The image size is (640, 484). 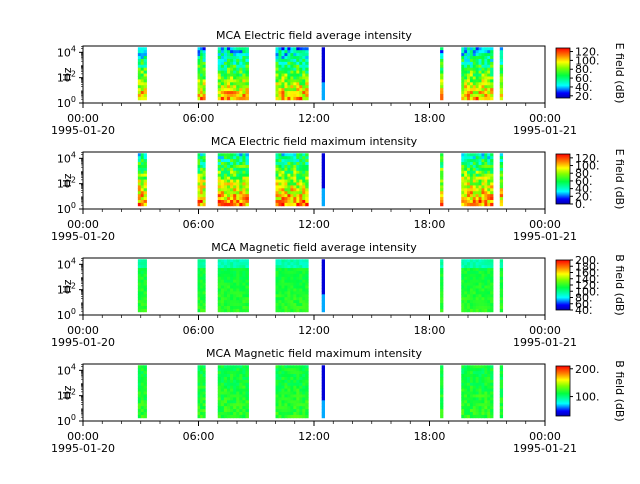 I want to click on panel-title: MCA Electric field average intensity, so click(x=314, y=35).